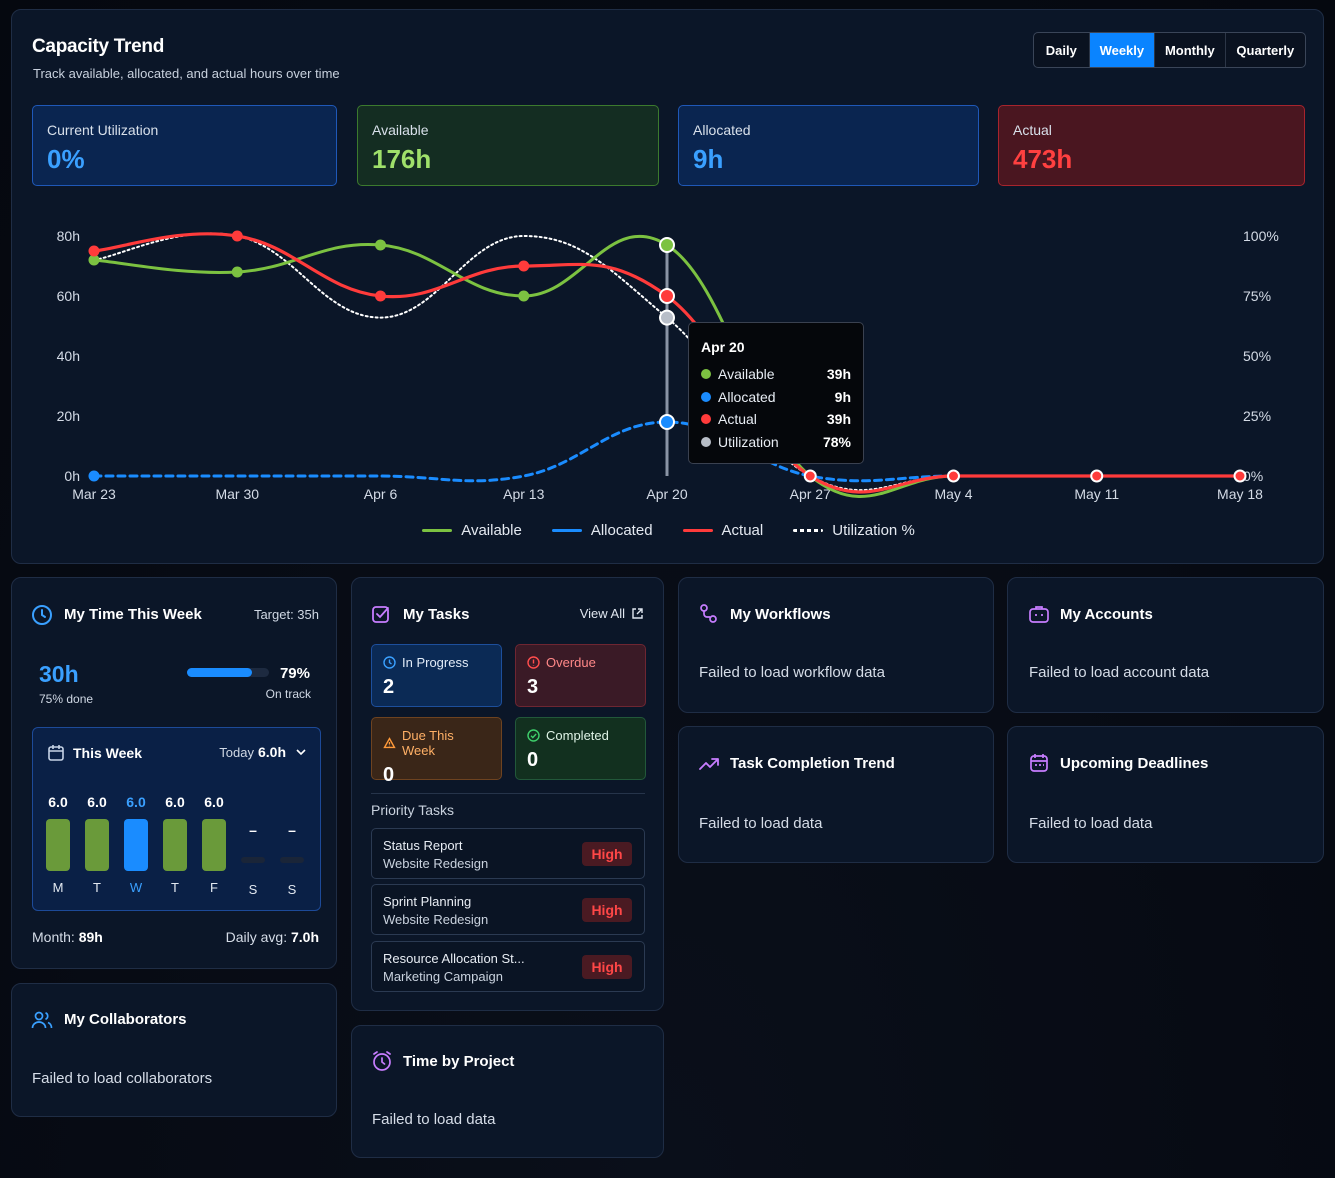 The width and height of the screenshot is (1335, 1178). Describe the element at coordinates (580, 748) in the screenshot. I see `tile-completed: Completed 0` at that location.